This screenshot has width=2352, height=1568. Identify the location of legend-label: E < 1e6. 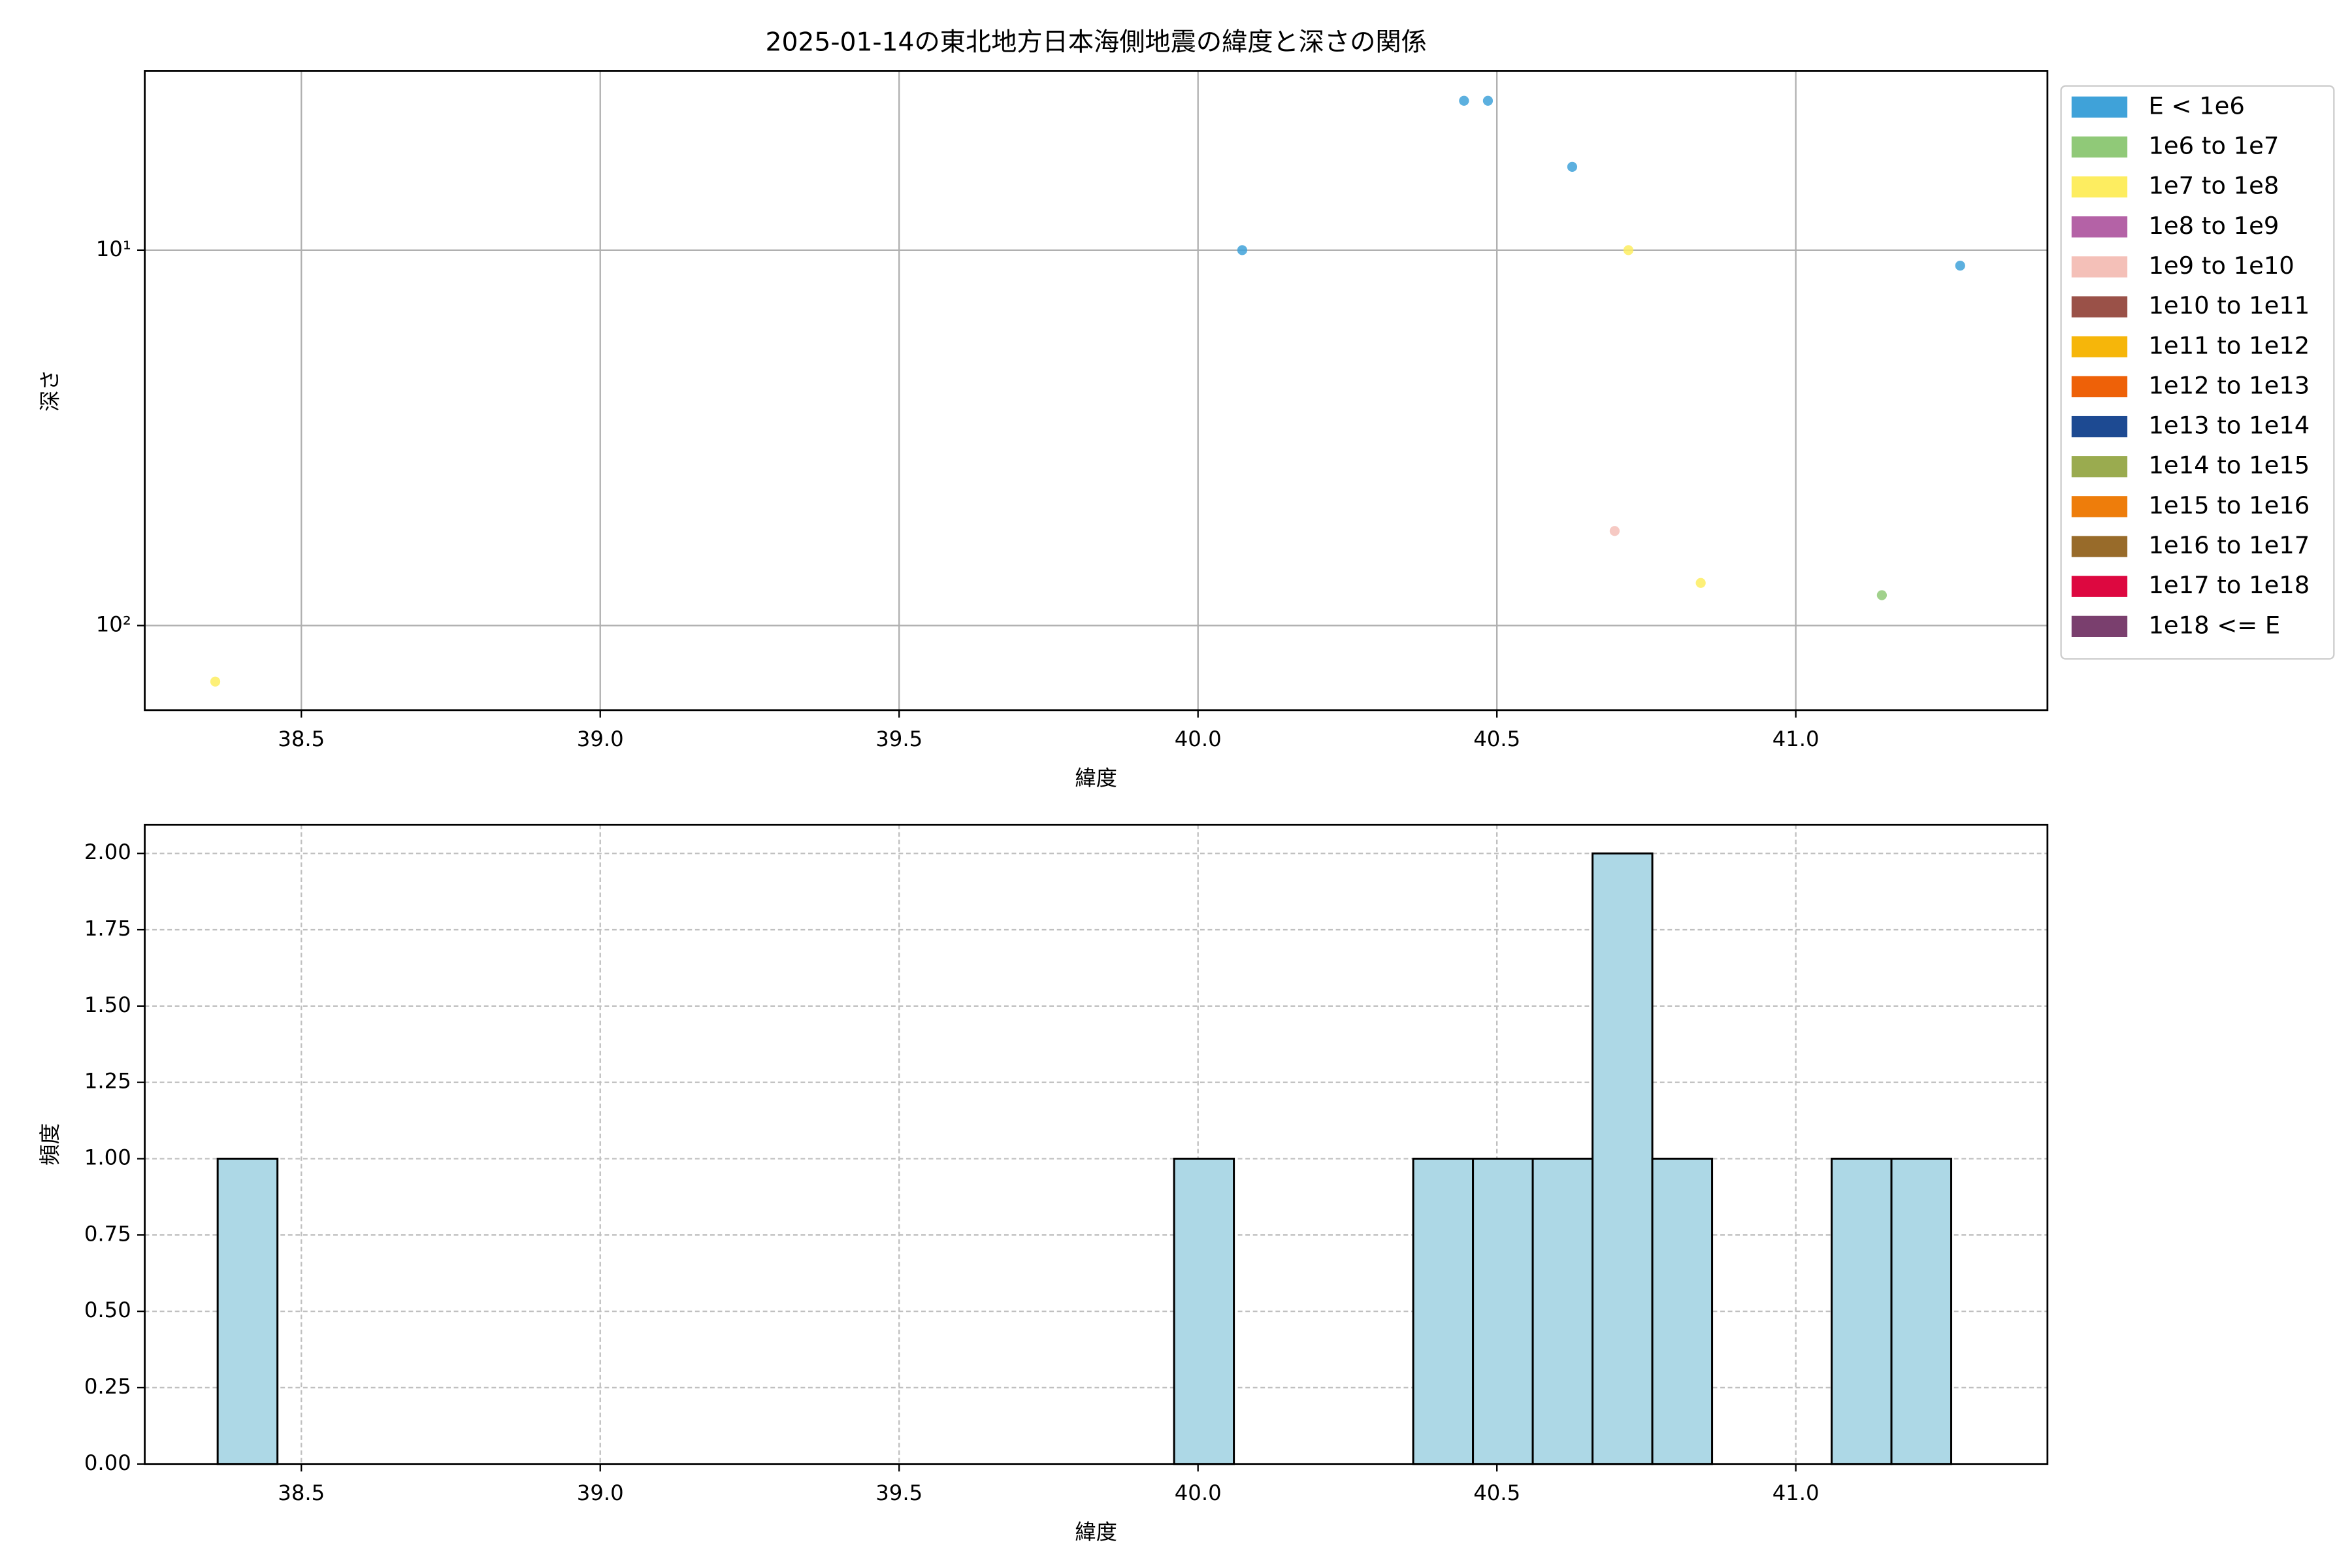
(2196, 105).